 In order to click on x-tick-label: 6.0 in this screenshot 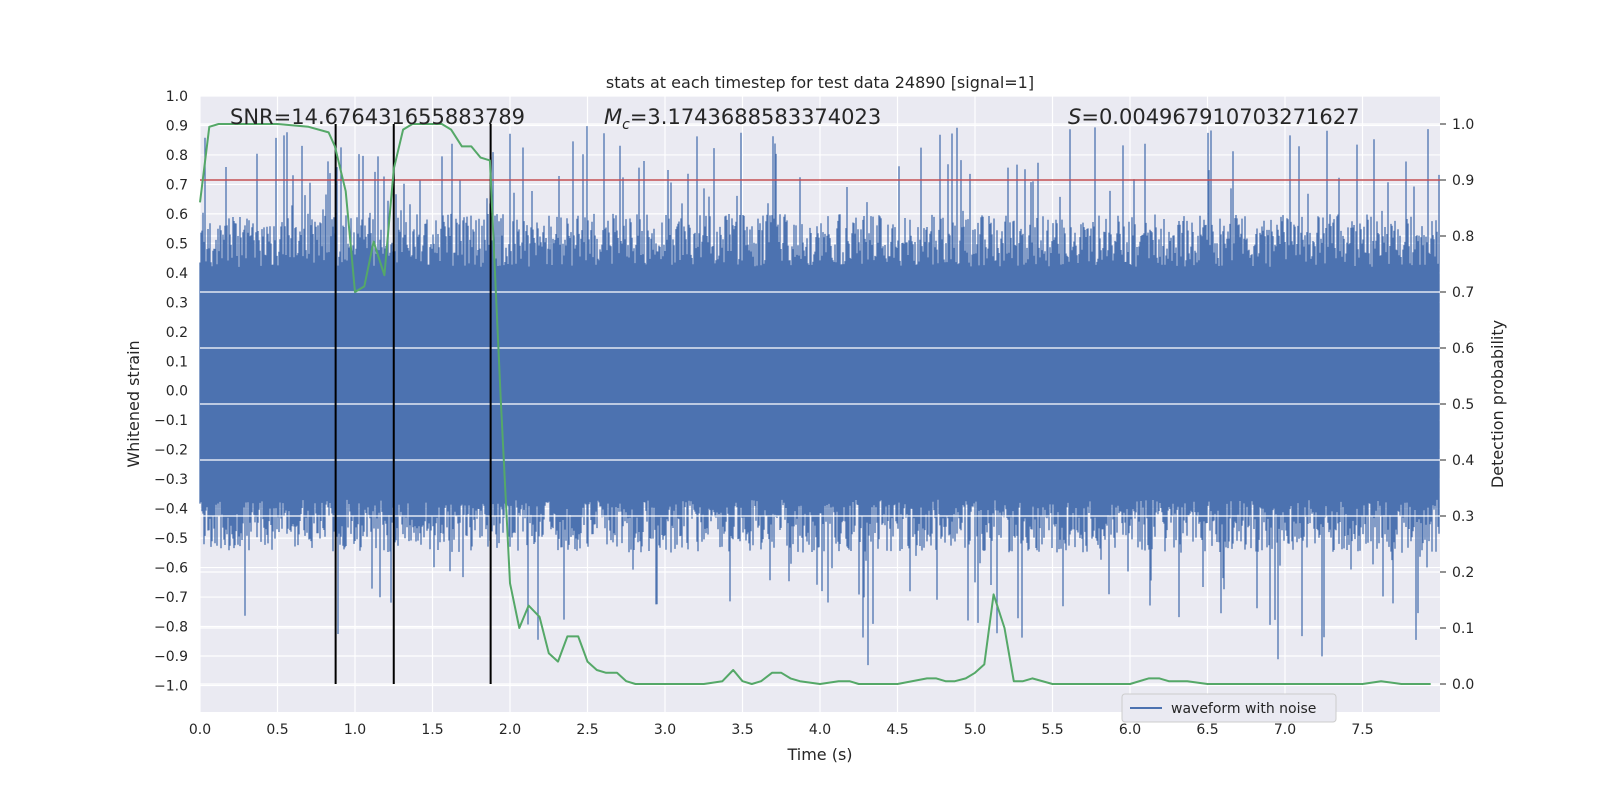, I will do `click(1130, 730)`.